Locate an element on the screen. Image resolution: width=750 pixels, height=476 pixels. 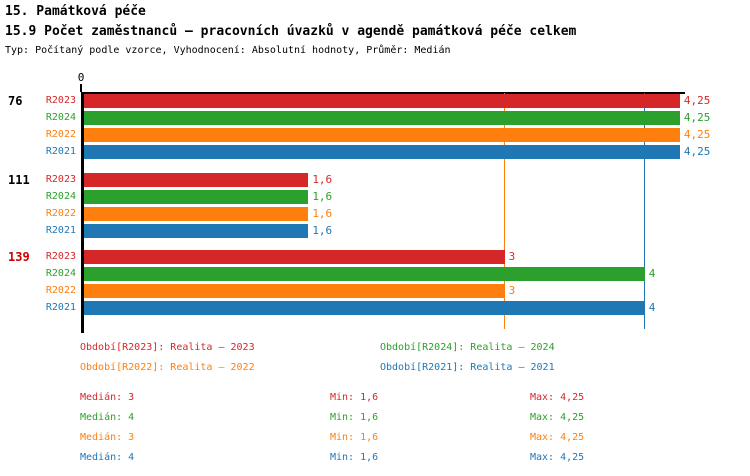
group-label: 111 is located at coordinates (19, 180).